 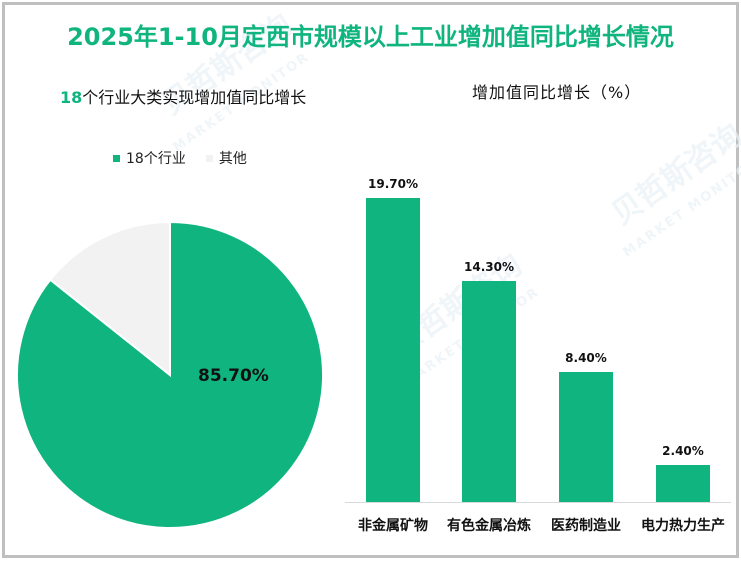 What do you see at coordinates (683, 526) in the screenshot?
I see `bar-category-label: 电力热力生产` at bounding box center [683, 526].